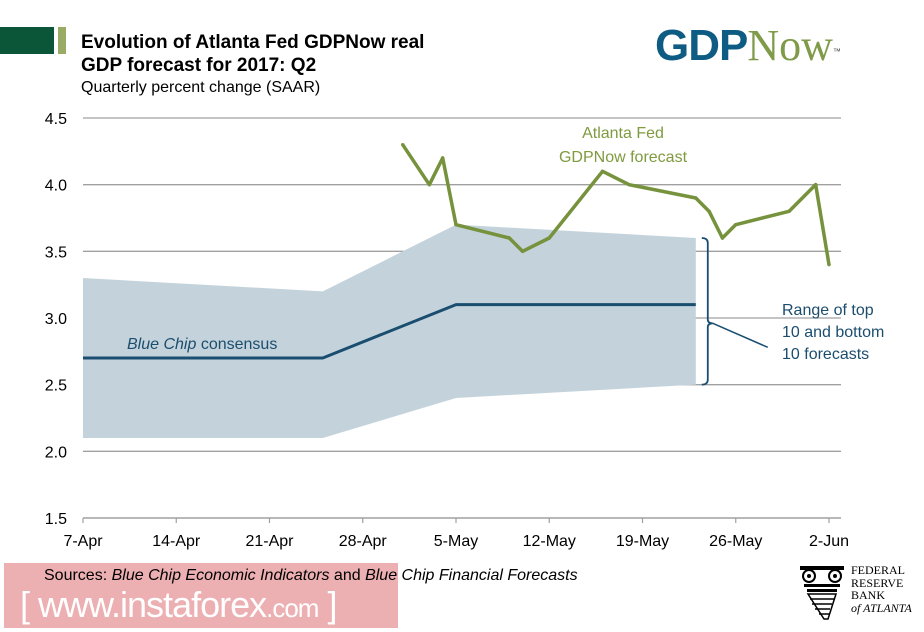 Image resolution: width=924 pixels, height=632 pixels. Describe the element at coordinates (56, 452) in the screenshot. I see `y-tick-label: 2.0` at that location.